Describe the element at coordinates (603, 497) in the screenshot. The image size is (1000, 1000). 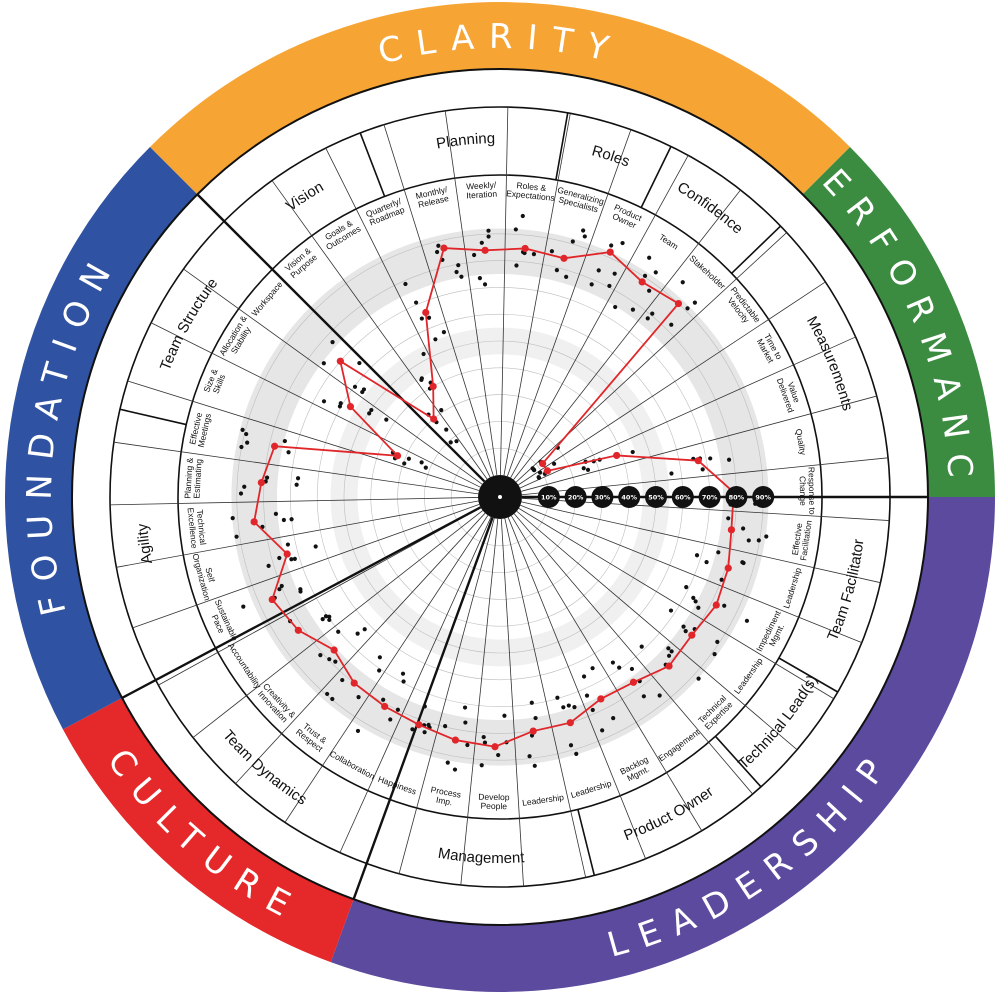
I see `svg-text: 30%` at that location.